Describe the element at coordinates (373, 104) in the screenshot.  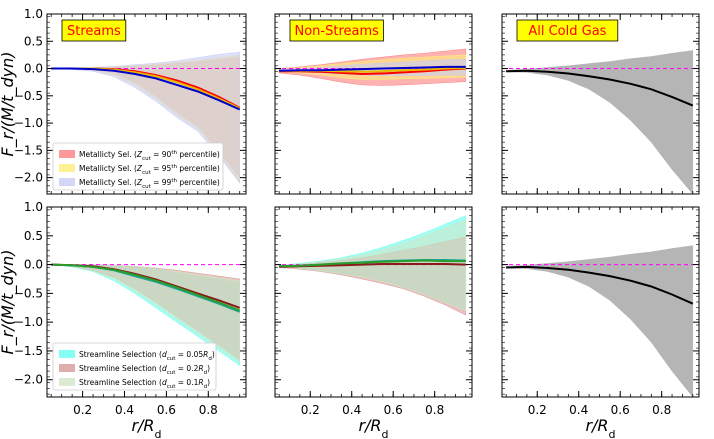
I see `panel-r1-c2: Non-Streams` at that location.